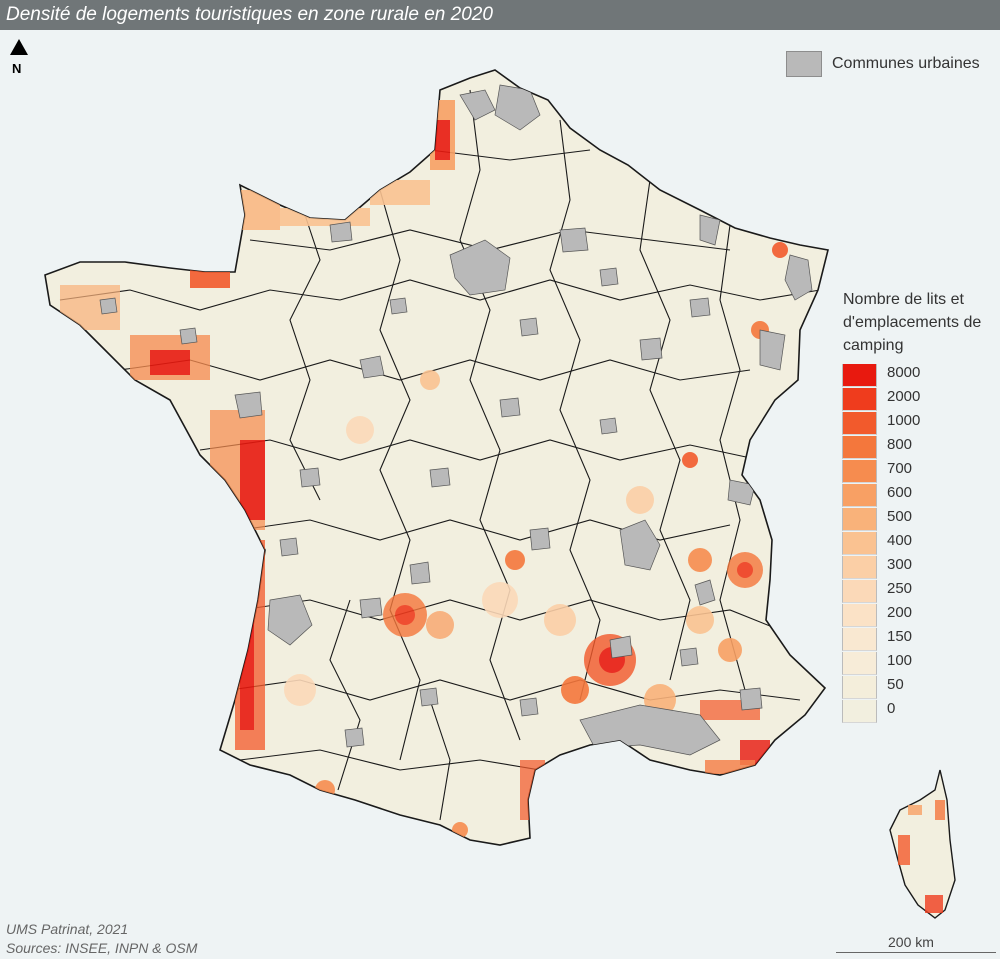 This screenshot has height=959, width=1000. Describe the element at coordinates (900, 612) in the screenshot. I see `legend-label-200: 200` at that location.